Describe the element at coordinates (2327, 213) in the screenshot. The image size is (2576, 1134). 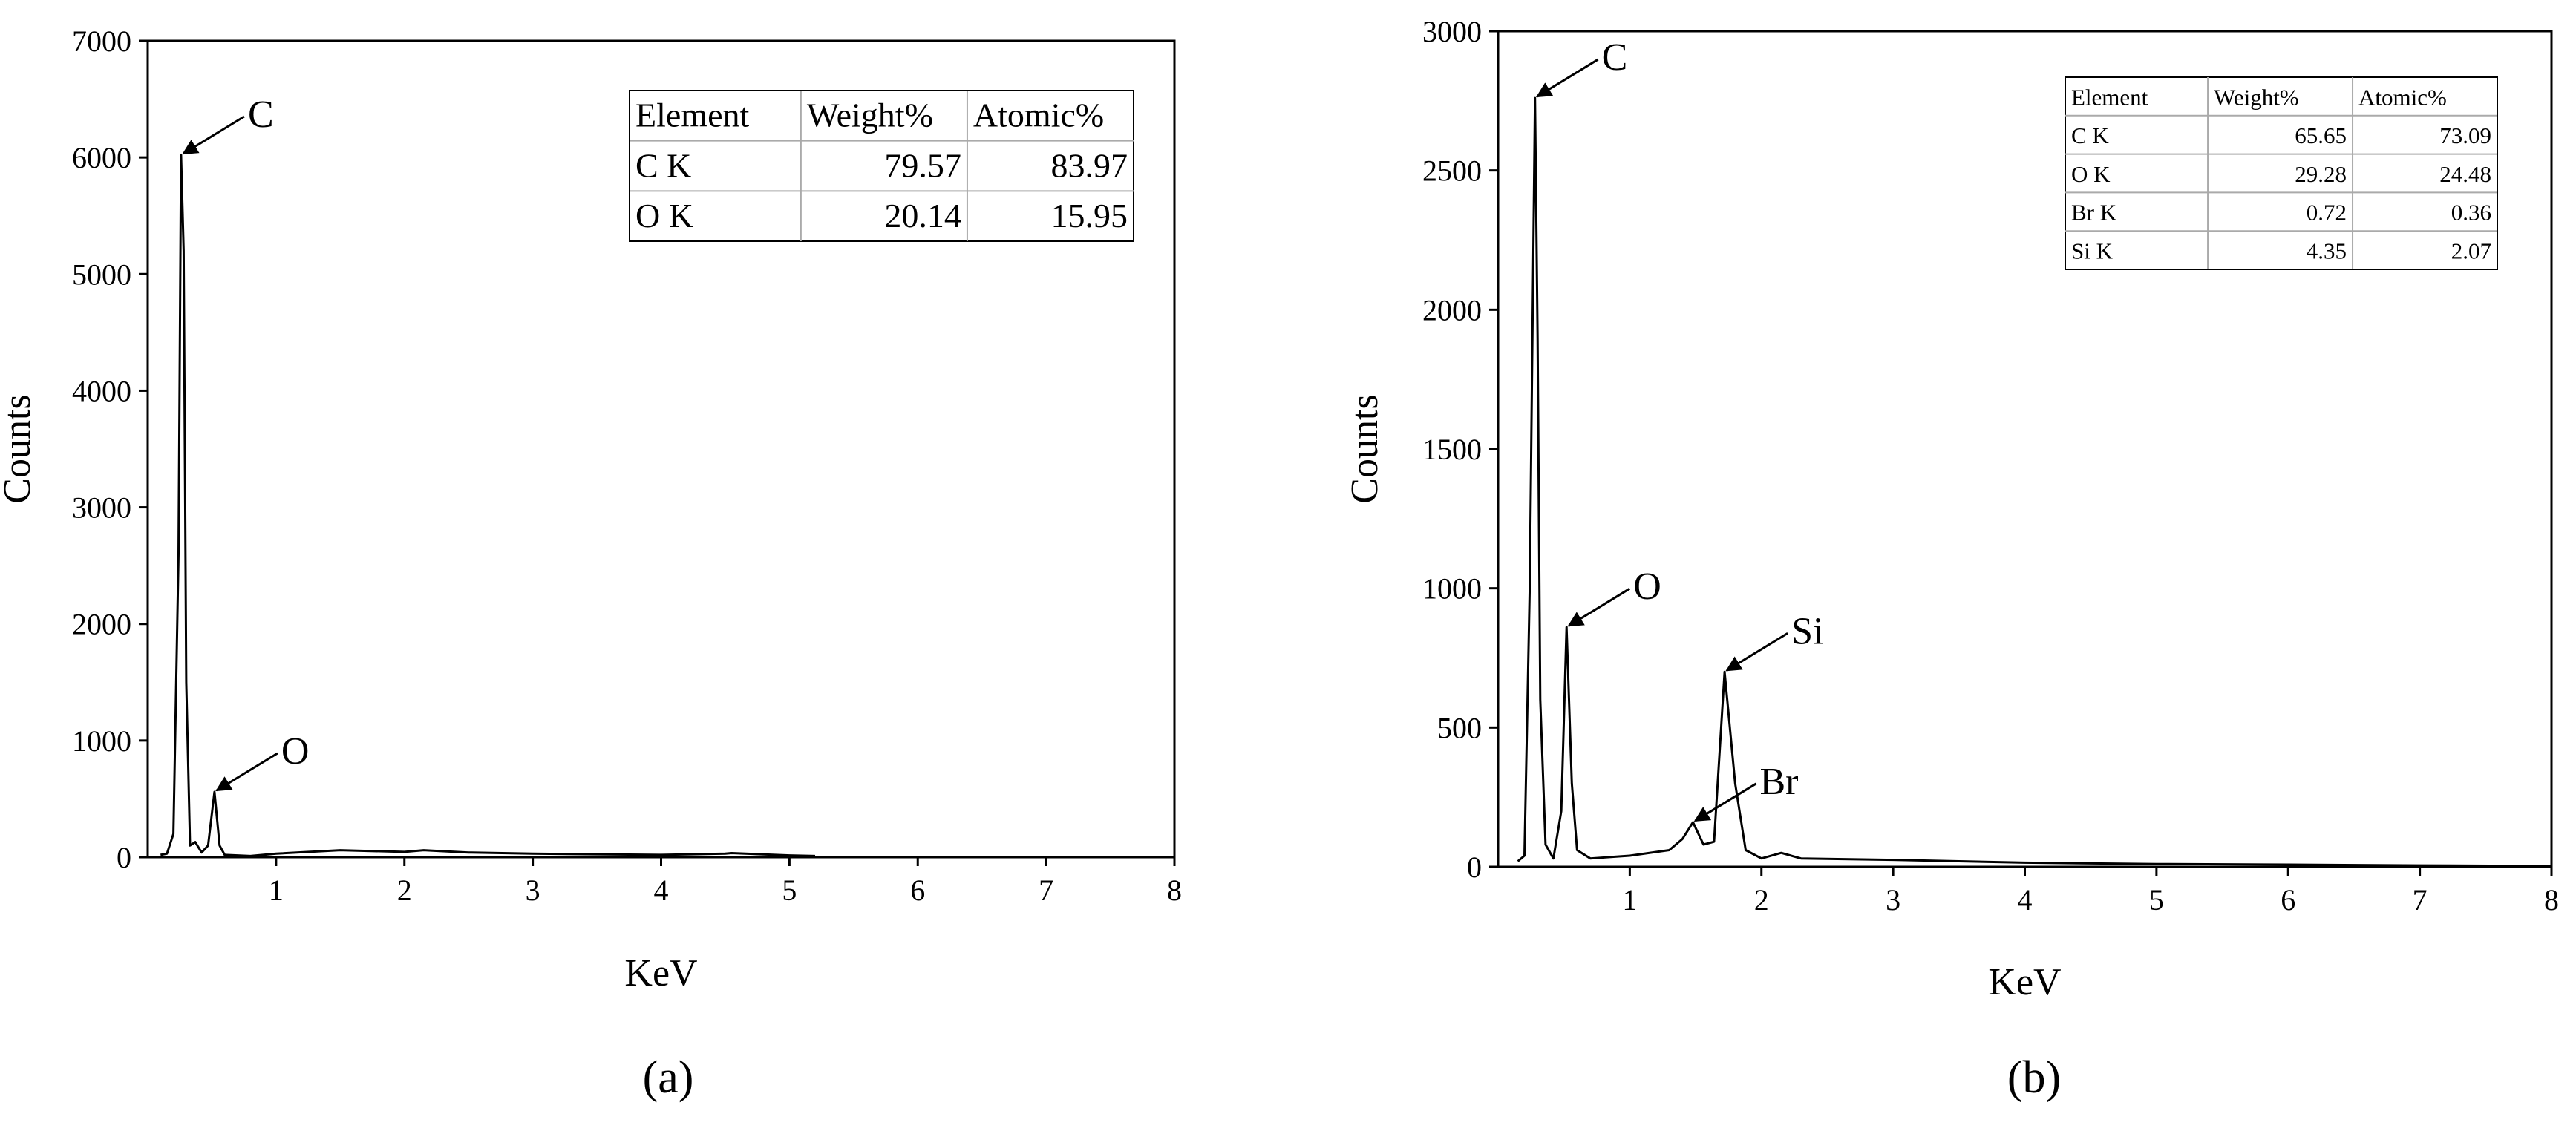
I see `table-cell: 0.72` at that location.